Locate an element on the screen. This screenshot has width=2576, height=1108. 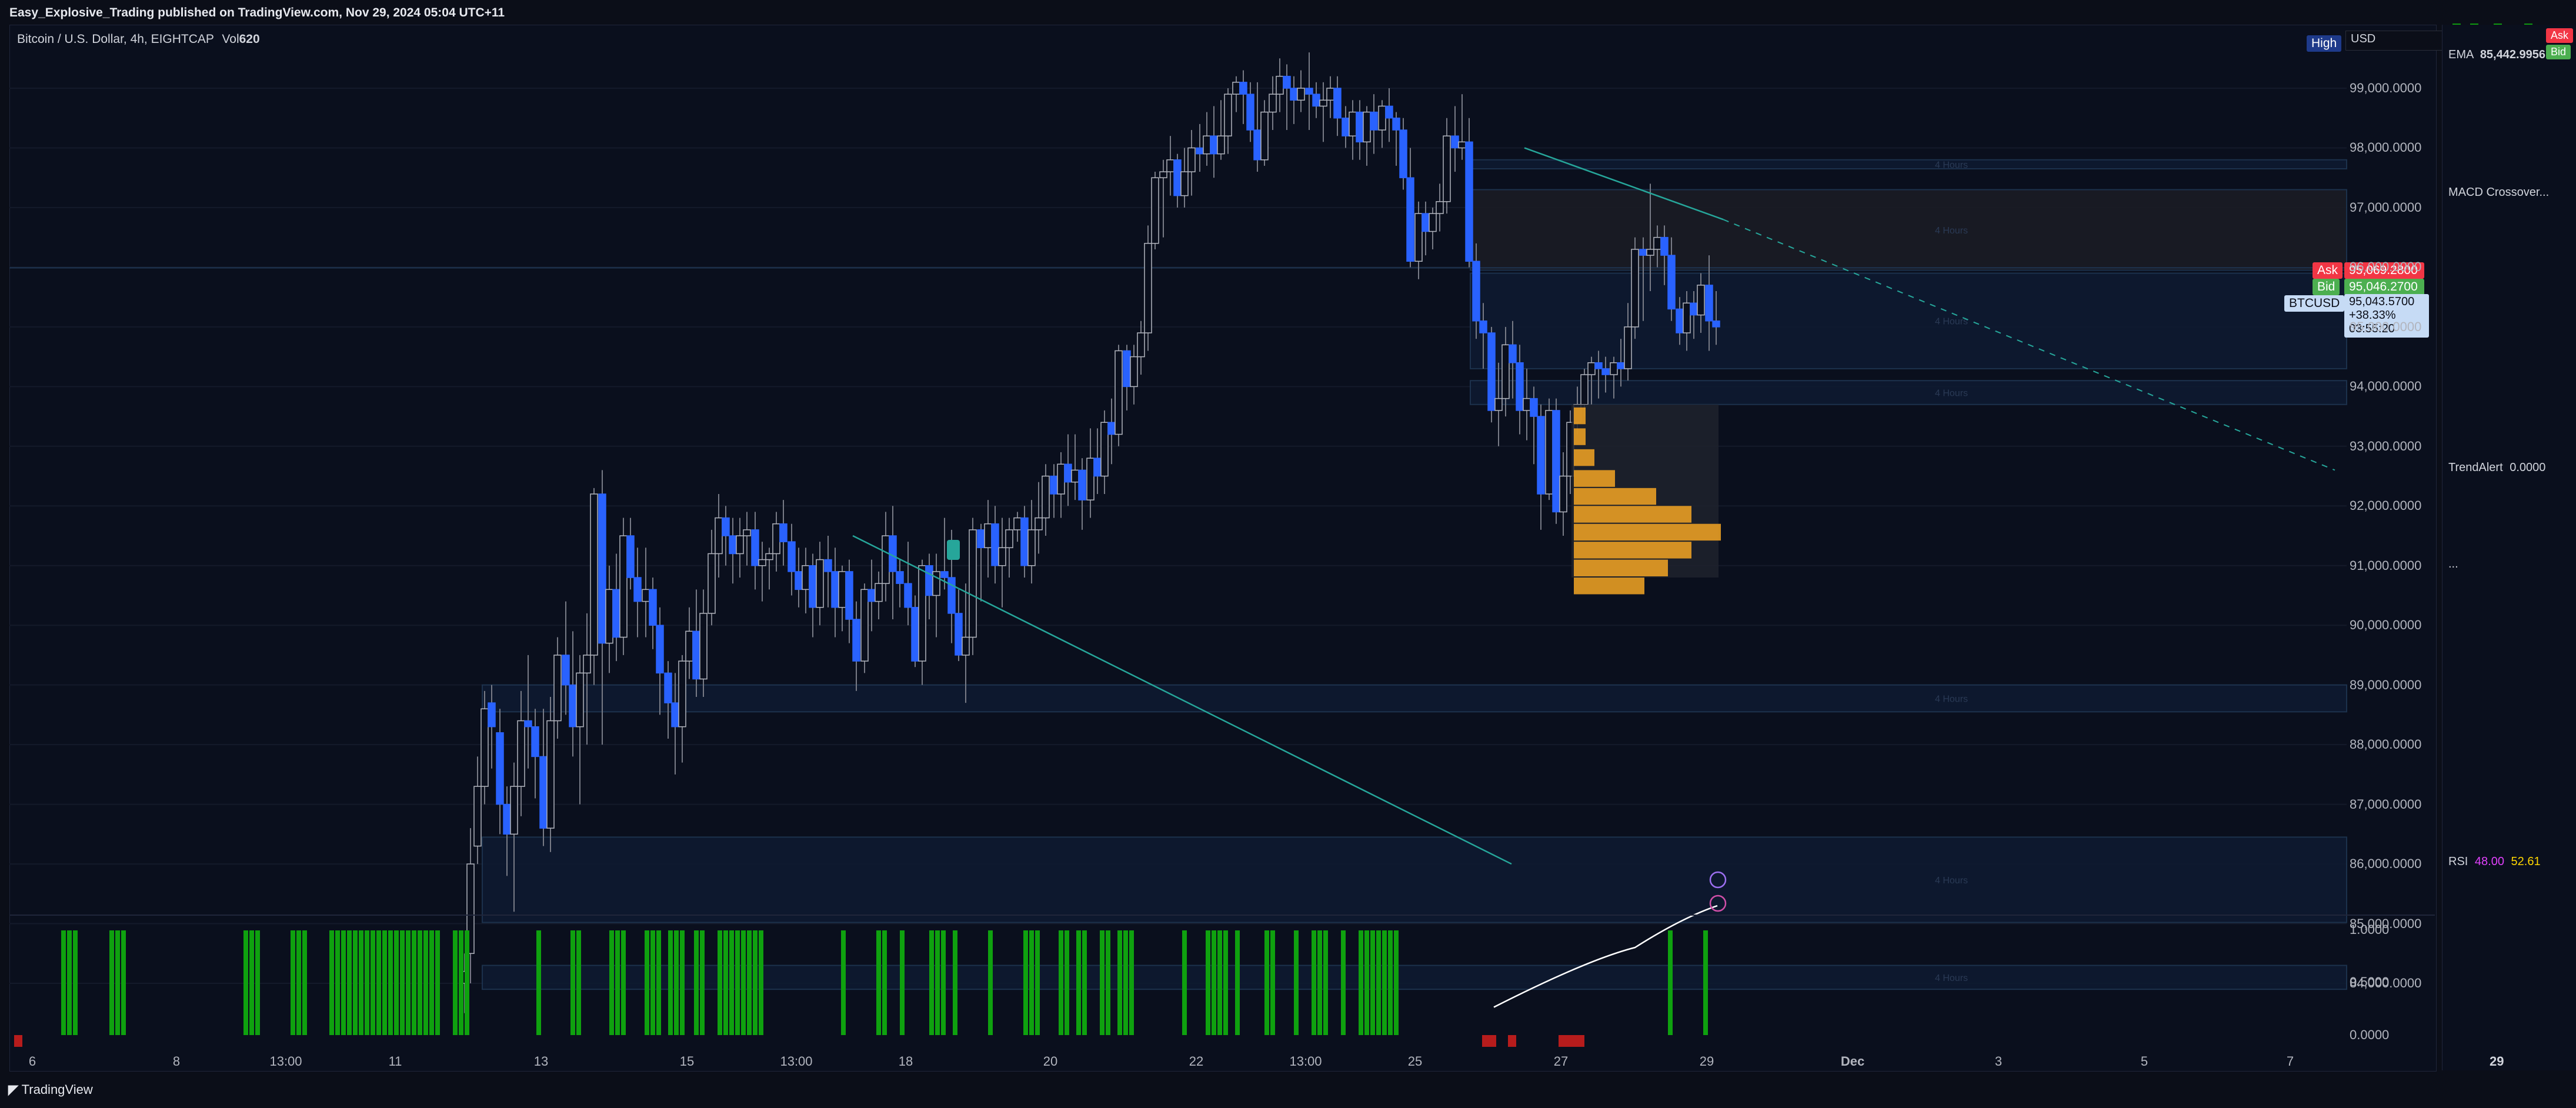
time-tick: 11 is located at coordinates (395, 1061).